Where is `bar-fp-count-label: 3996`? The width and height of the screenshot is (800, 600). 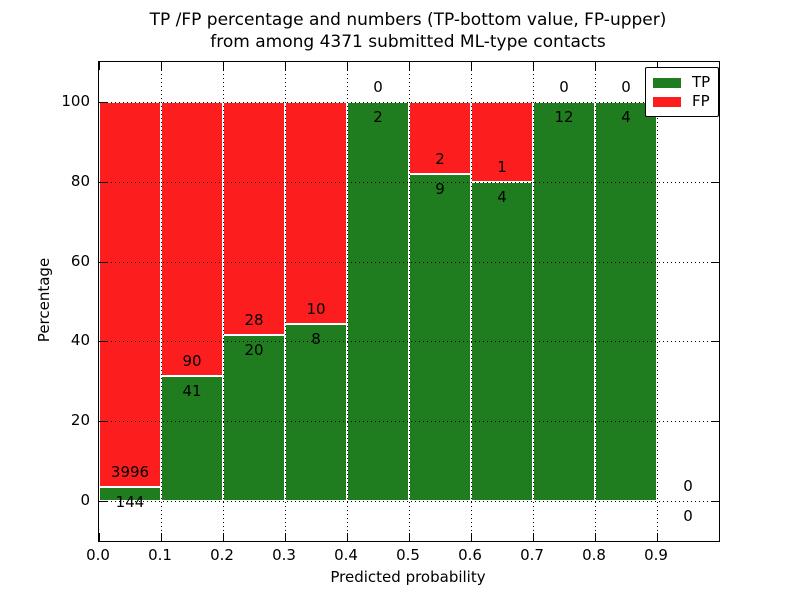
bar-fp-count-label: 3996 is located at coordinates (130, 472).